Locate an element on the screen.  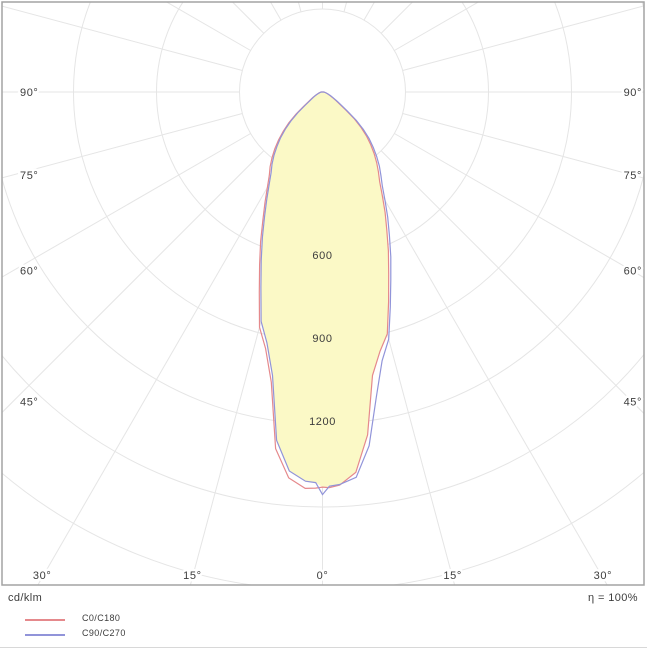
legend: C0/C180 C90/C270 is located at coordinates (323, 627).